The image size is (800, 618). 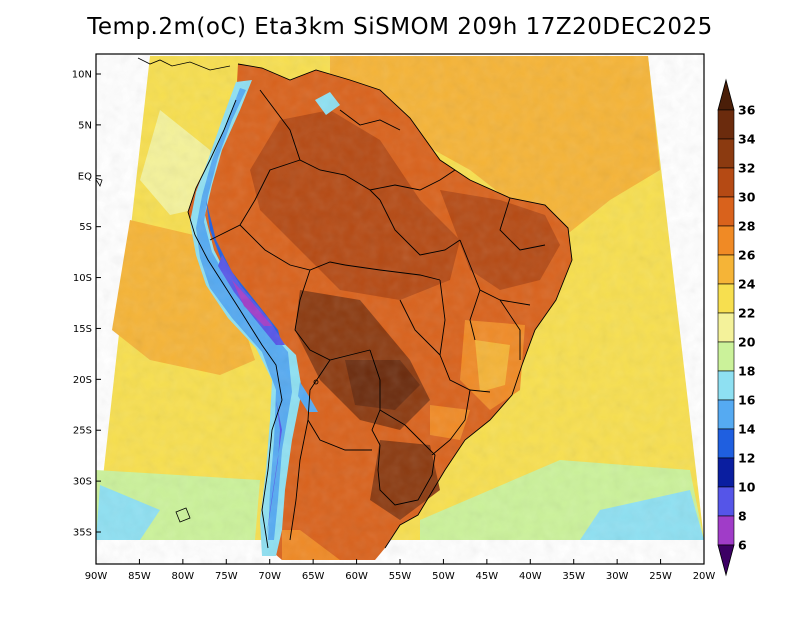 I want to click on colorbar-label: 34, so click(x=747, y=139).